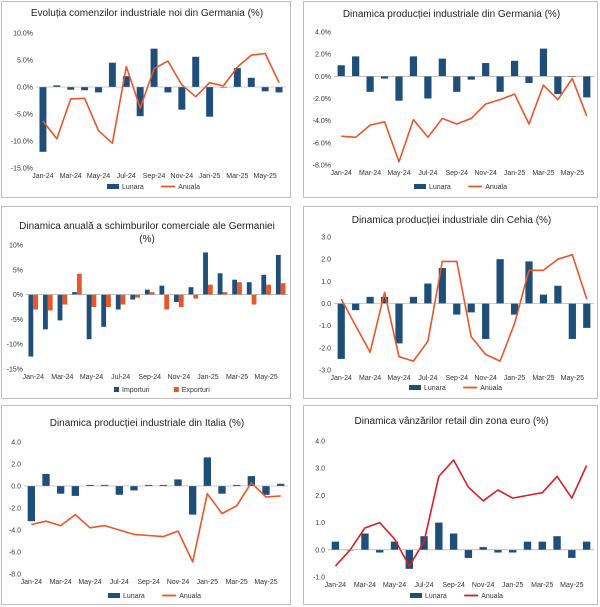  I want to click on y-tick-label: 0.0, so click(16, 487).